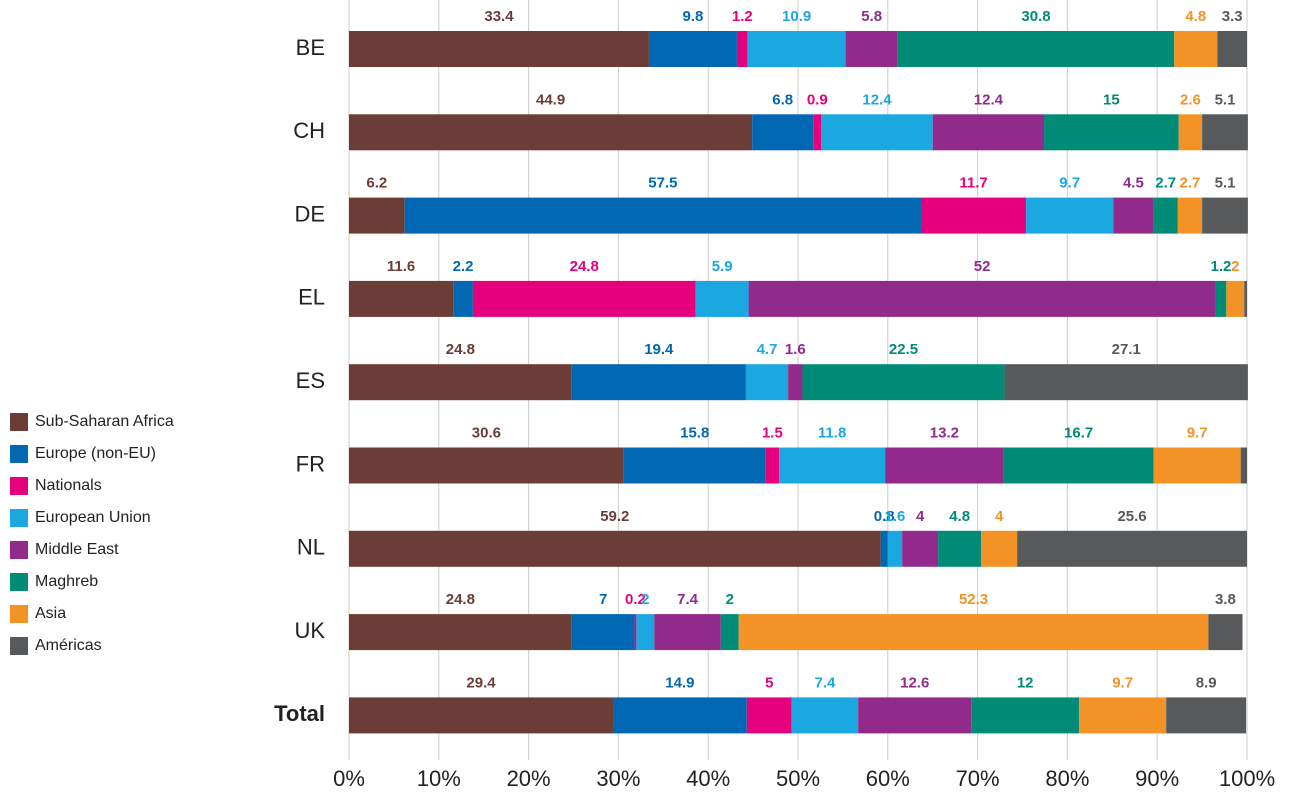 The image size is (1299, 807). I want to click on legend-label: European Union, so click(93, 517).